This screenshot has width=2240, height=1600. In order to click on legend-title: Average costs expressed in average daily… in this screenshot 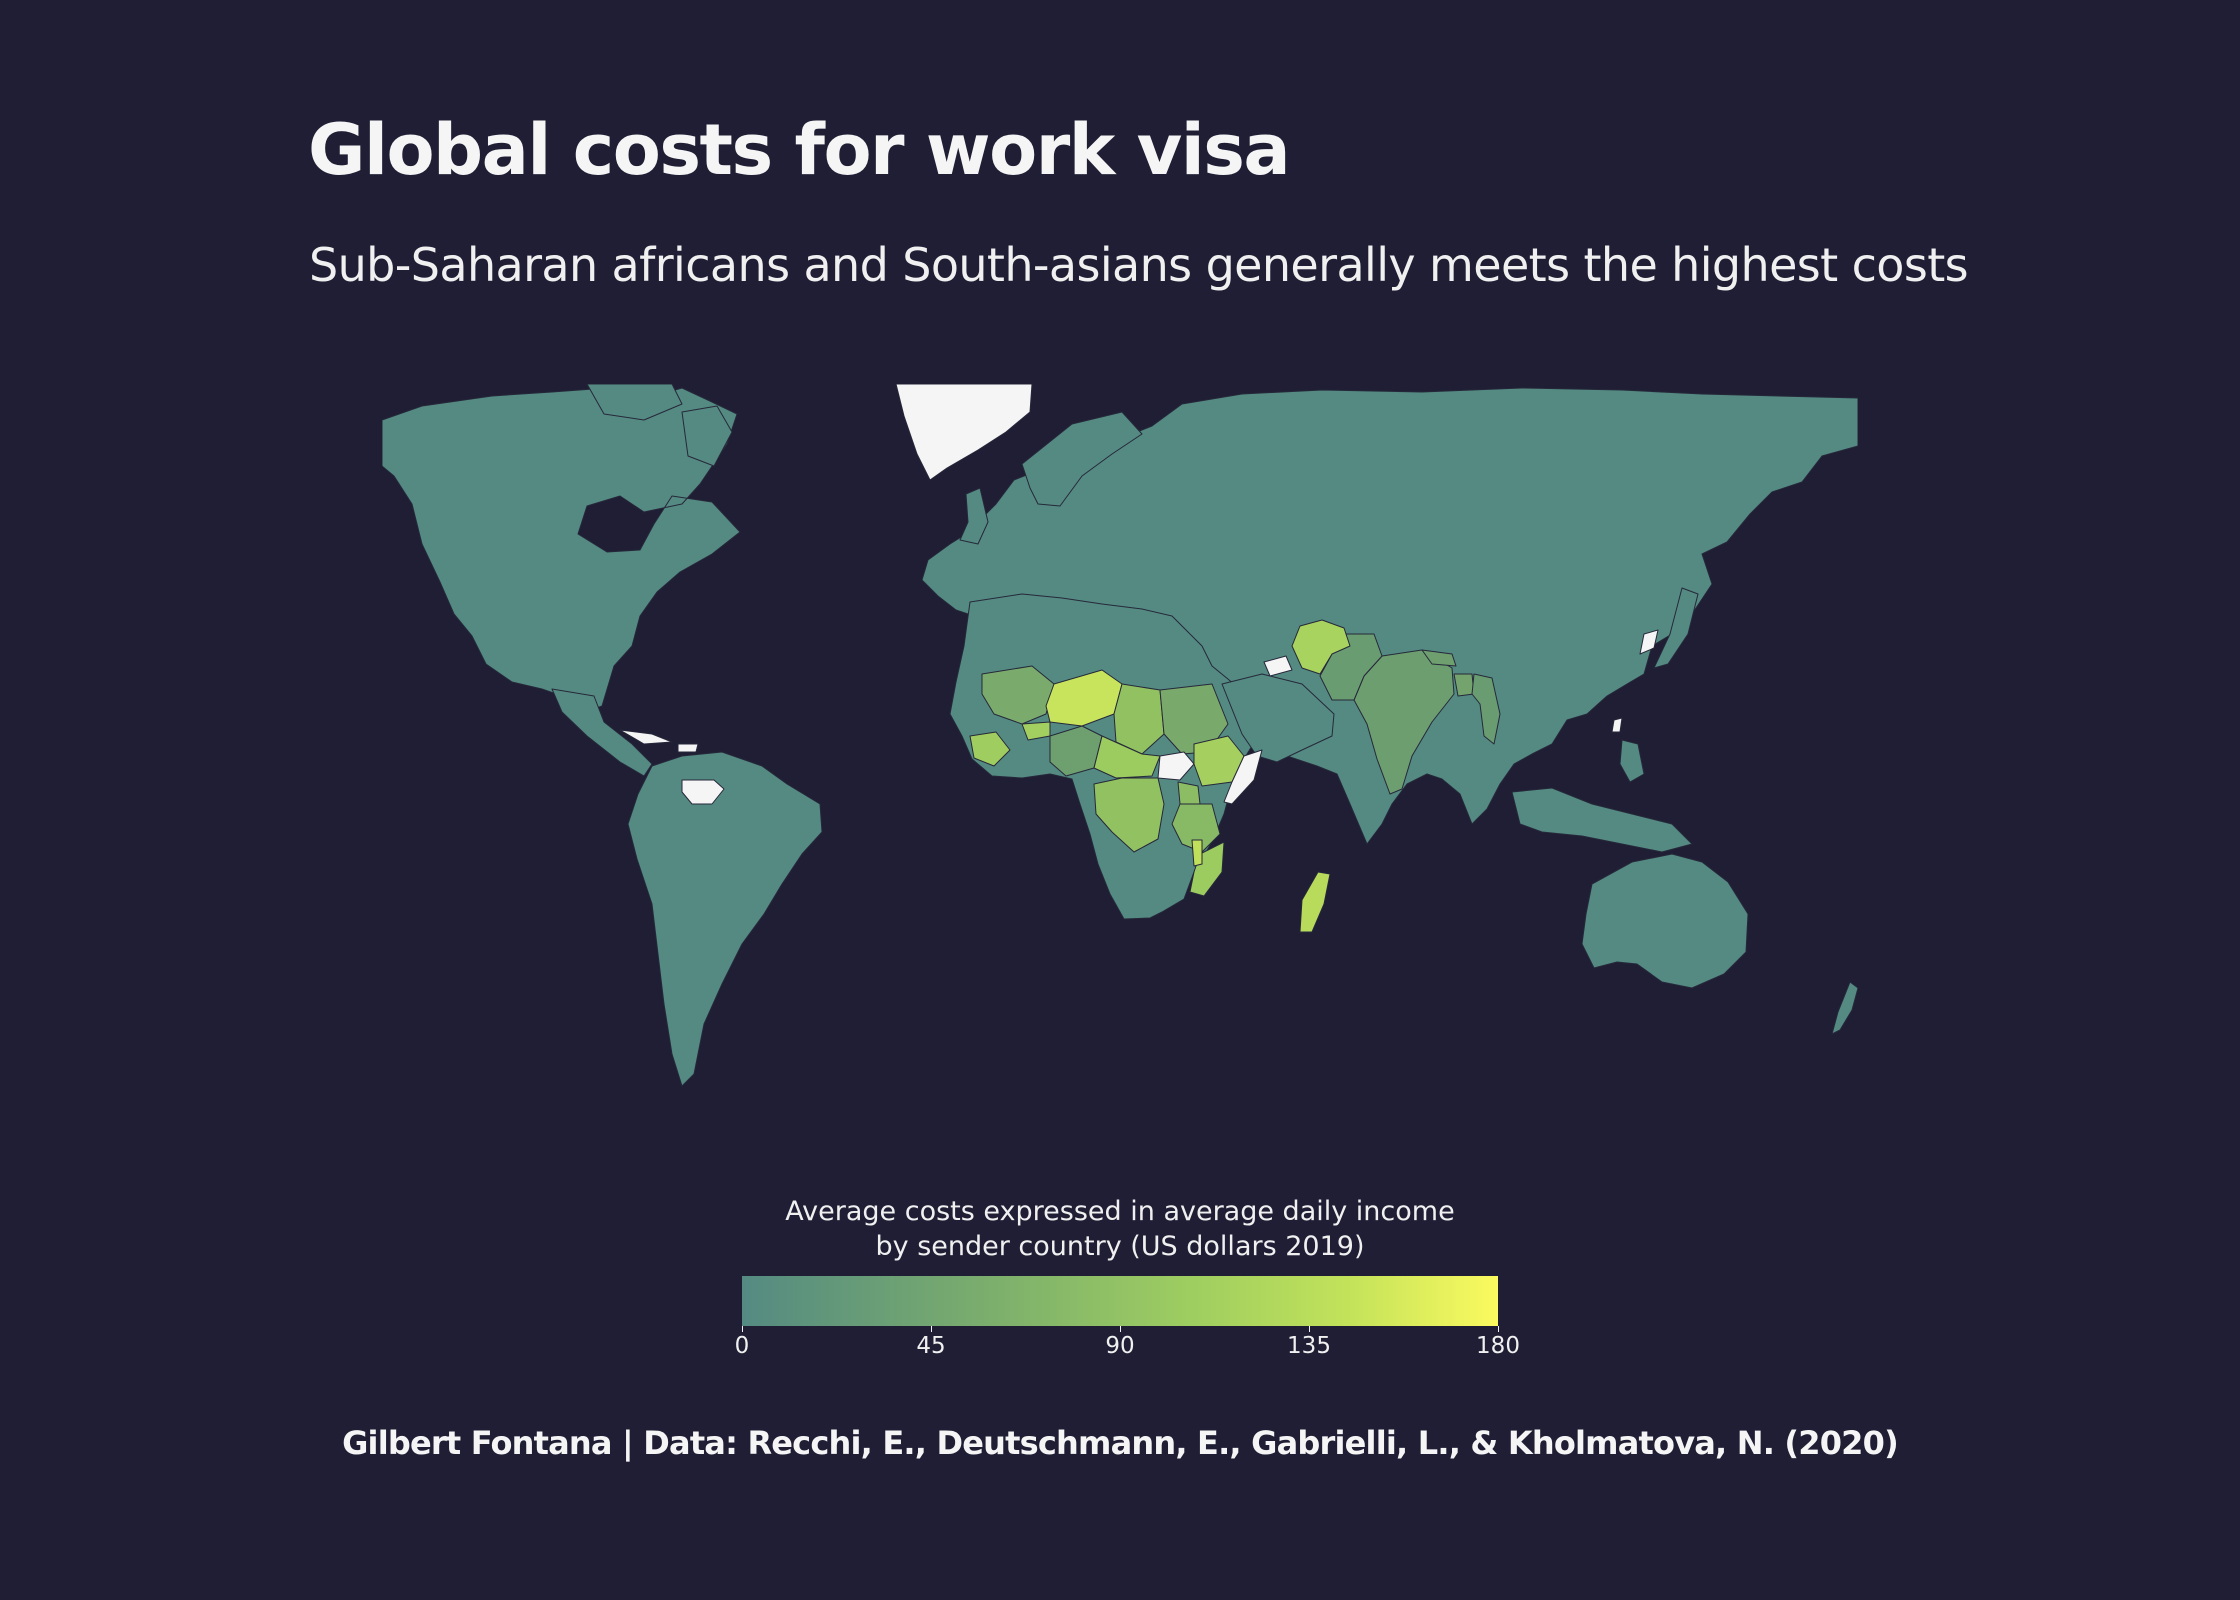, I will do `click(1120, 1229)`.